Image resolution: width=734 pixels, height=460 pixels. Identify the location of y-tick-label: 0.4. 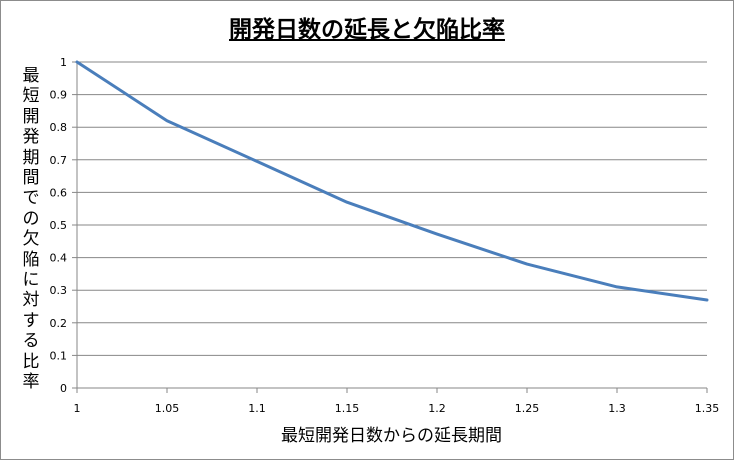
(59, 258).